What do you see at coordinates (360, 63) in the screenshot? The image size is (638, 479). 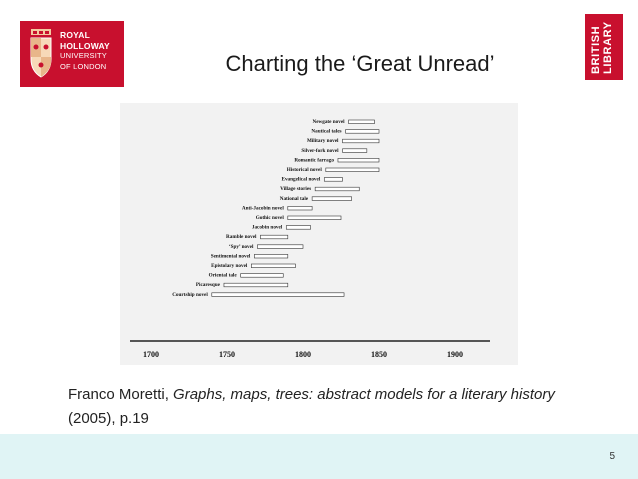 I see `slide-title: Charting the ‘Great Unread’` at bounding box center [360, 63].